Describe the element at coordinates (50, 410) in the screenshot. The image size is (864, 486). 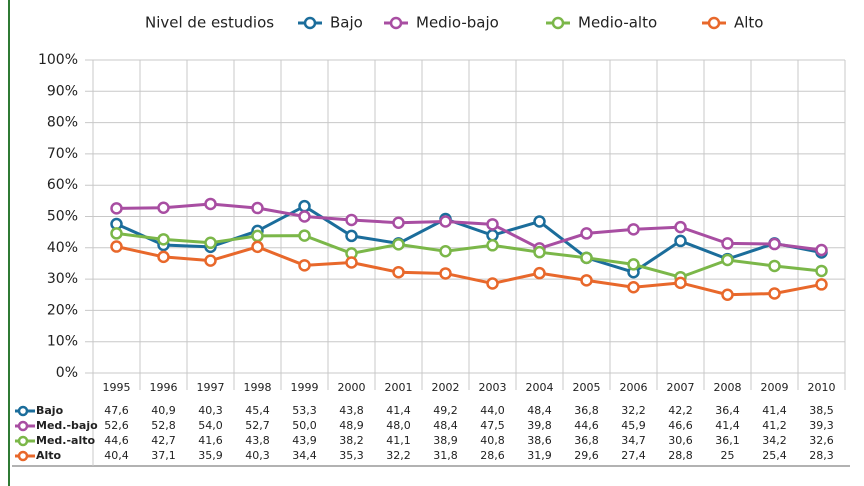
I see `row-label: Bajo` at that location.